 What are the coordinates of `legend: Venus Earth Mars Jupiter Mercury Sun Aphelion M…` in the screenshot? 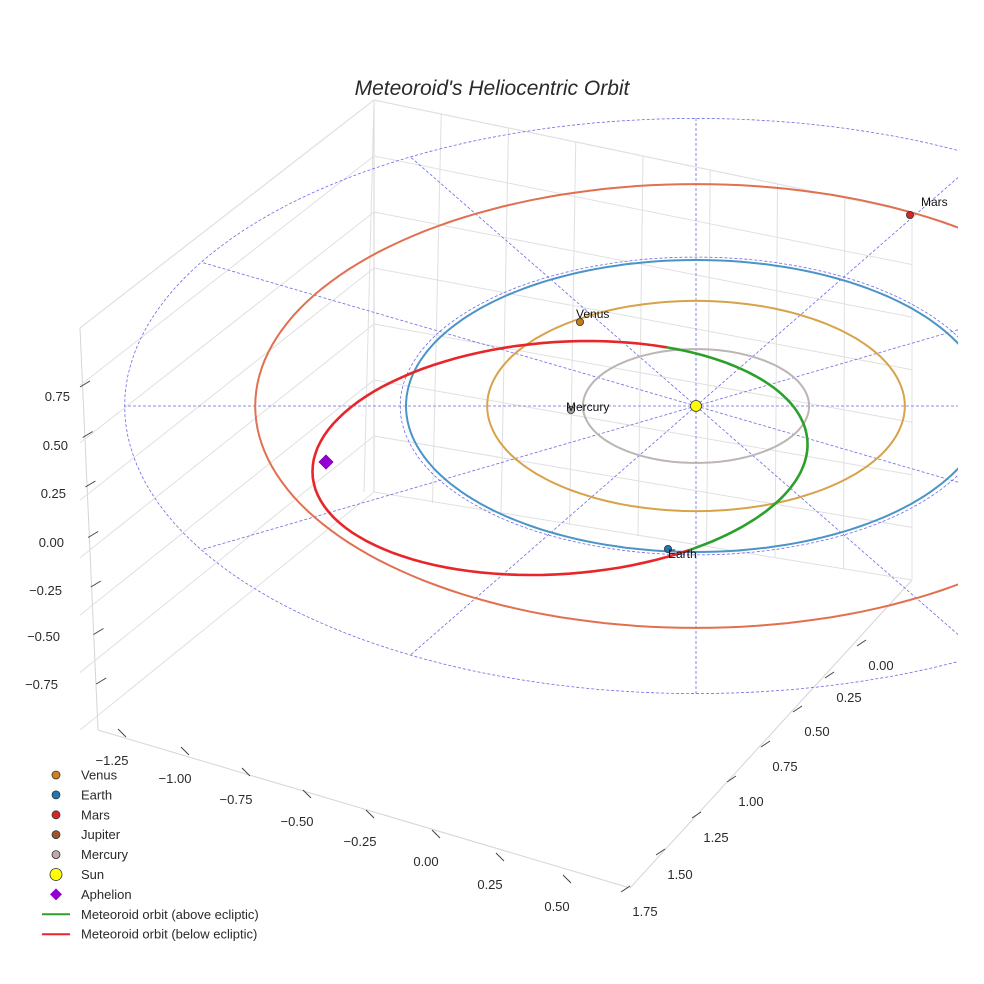 It's located at (150, 855).